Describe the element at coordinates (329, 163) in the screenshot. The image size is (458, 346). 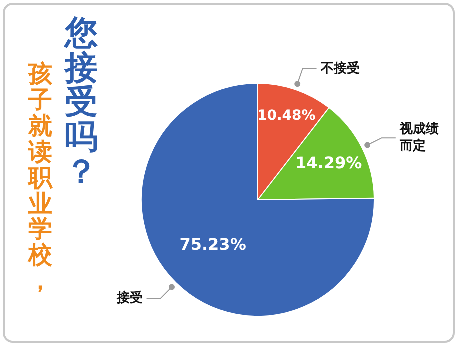
I see `data-label: 14.29%` at that location.